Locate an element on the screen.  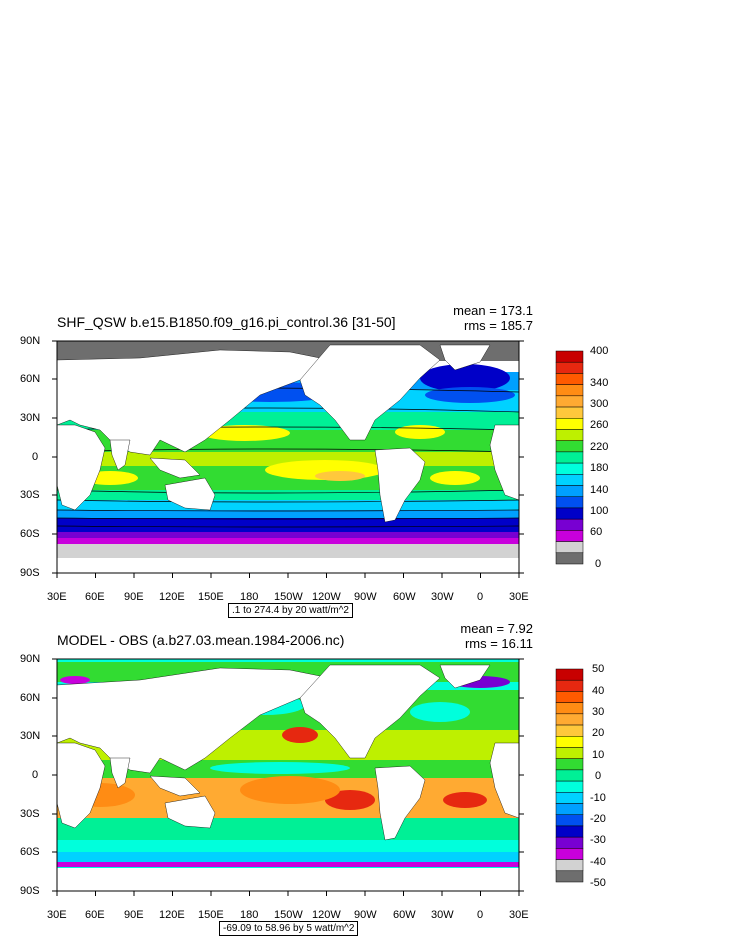
land-europe-asia is located at coordinates (194, 402).